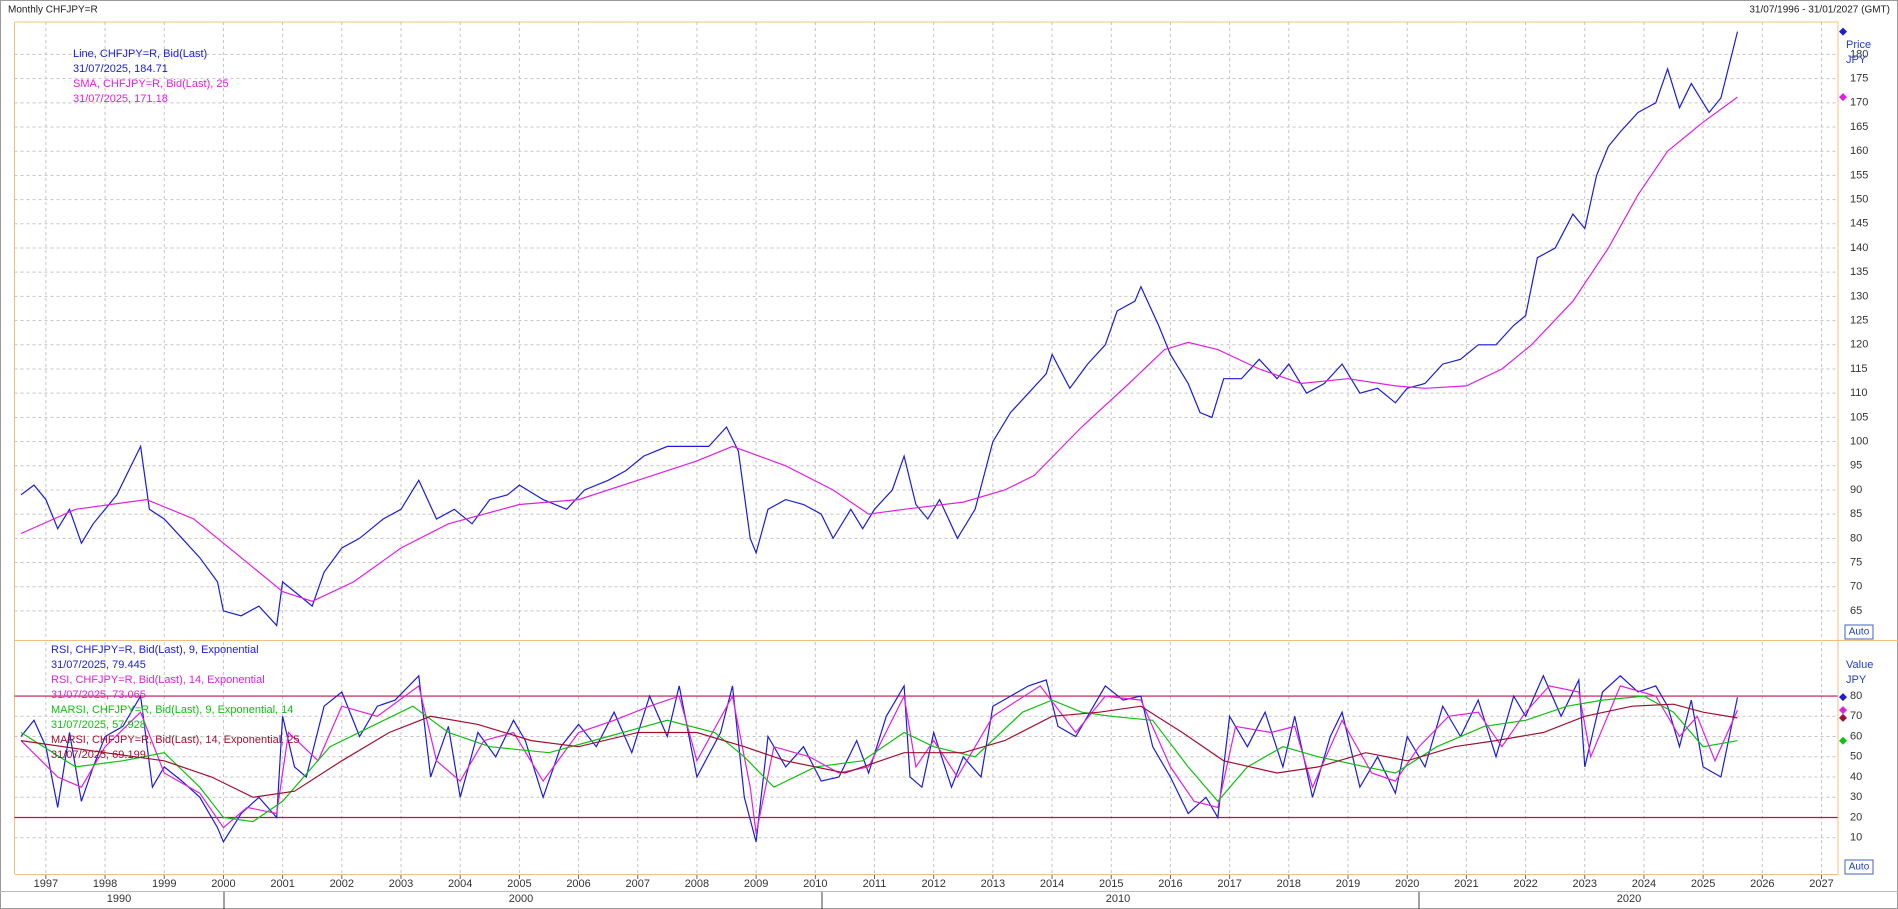  Describe the element at coordinates (1859, 127) in the screenshot. I see `y-tick-label: 165` at that location.